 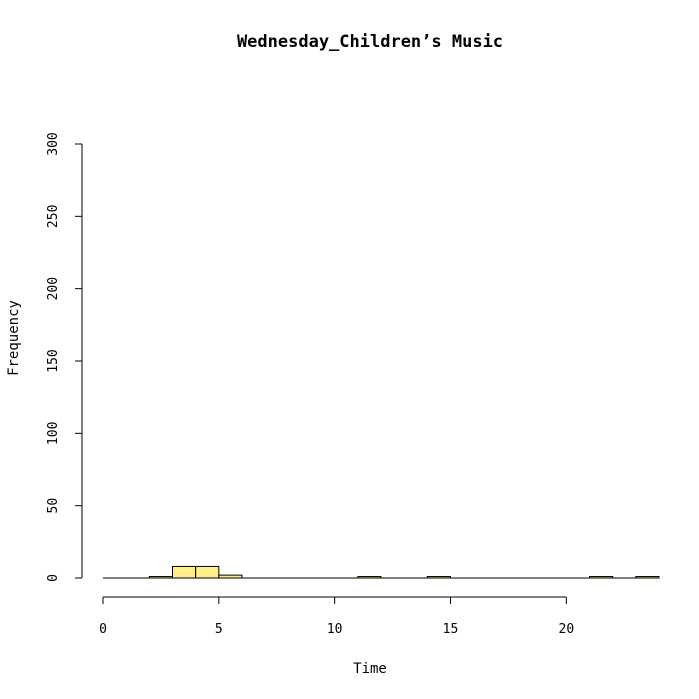 What do you see at coordinates (53, 143) in the screenshot?
I see `y-tick-label-6: 300` at bounding box center [53, 143].